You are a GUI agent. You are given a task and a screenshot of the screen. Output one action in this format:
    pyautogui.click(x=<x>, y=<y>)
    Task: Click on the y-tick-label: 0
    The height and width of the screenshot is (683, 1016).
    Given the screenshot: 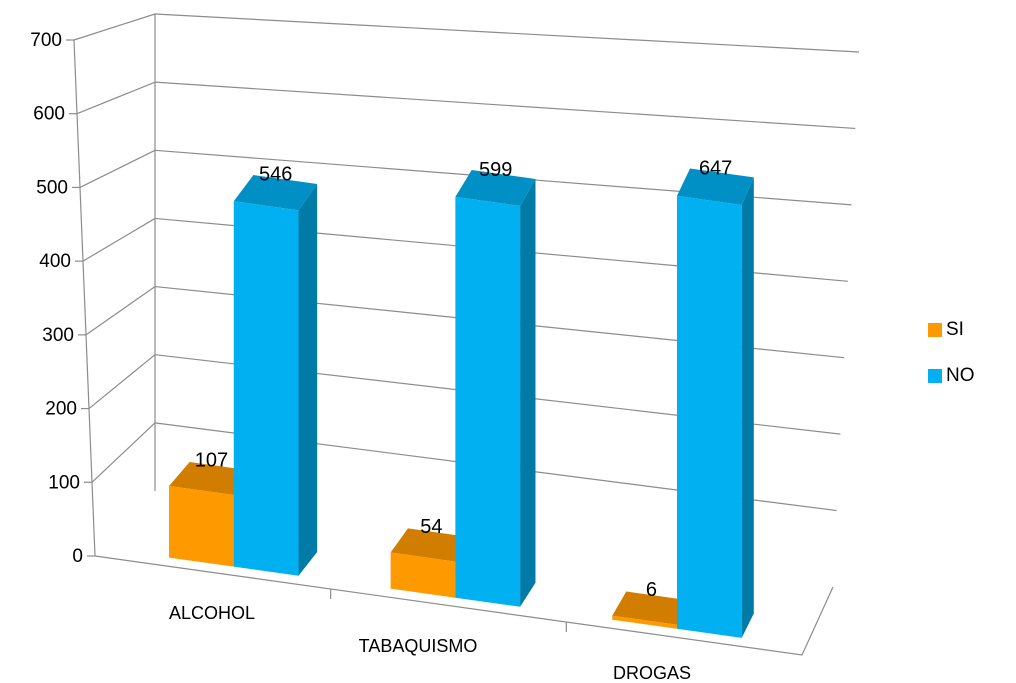 What is the action you would take?
    pyautogui.click(x=77, y=556)
    